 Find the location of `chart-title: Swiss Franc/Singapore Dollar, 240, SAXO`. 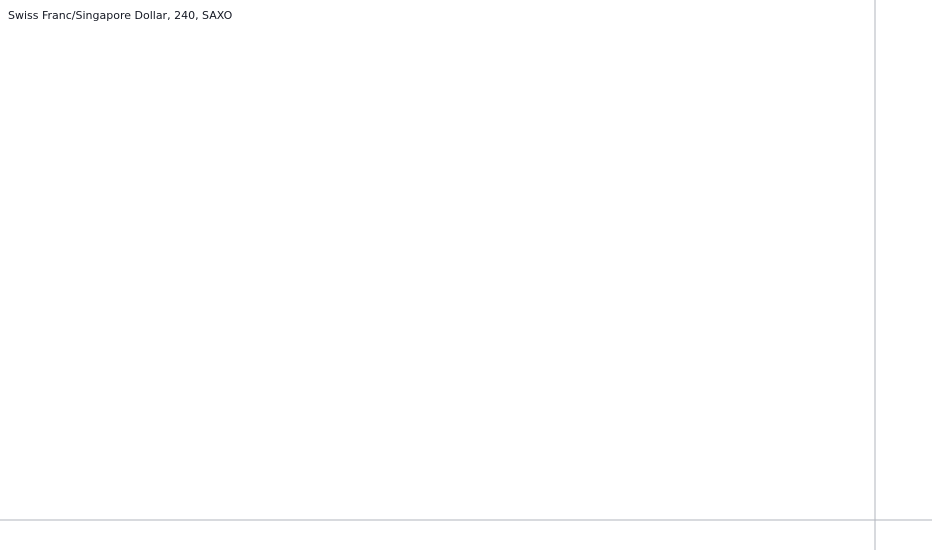

chart-title: Swiss Franc/Singapore Dollar, 240, SAXO is located at coordinates (120, 15).